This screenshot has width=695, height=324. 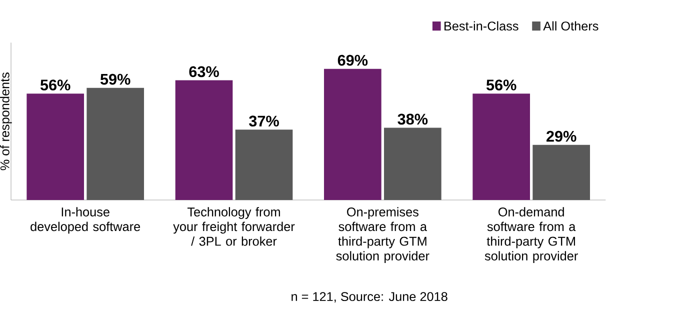 What do you see at coordinates (481, 26) in the screenshot?
I see `legend-label: Best-in-Class` at bounding box center [481, 26].